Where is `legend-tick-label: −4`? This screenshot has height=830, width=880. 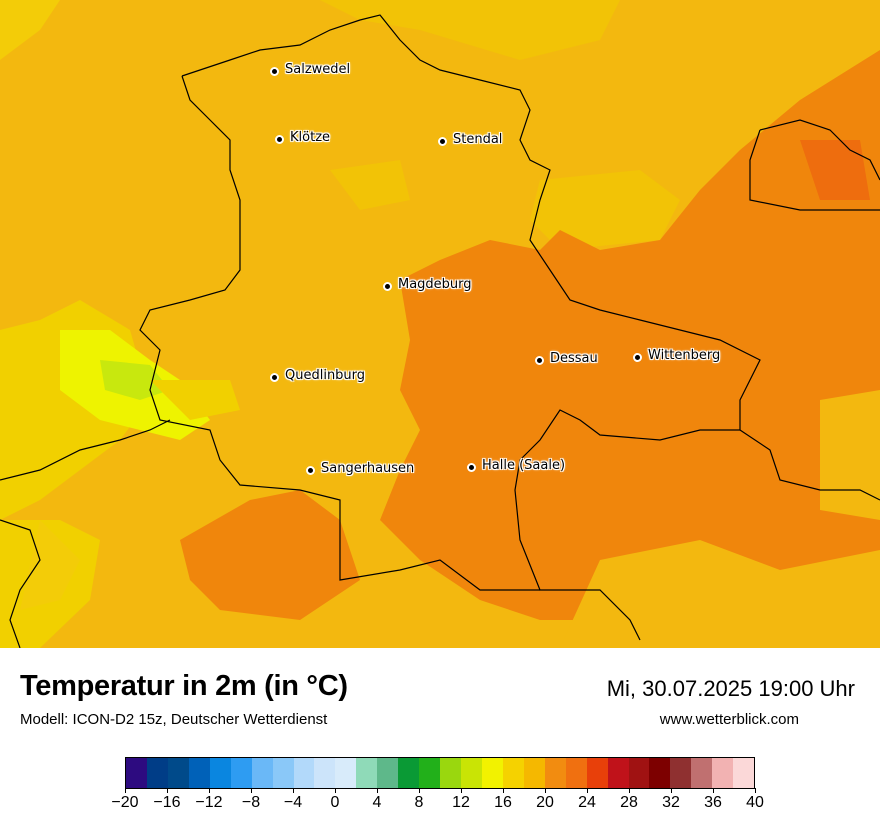
legend-tick-label: −4 is located at coordinates (293, 802).